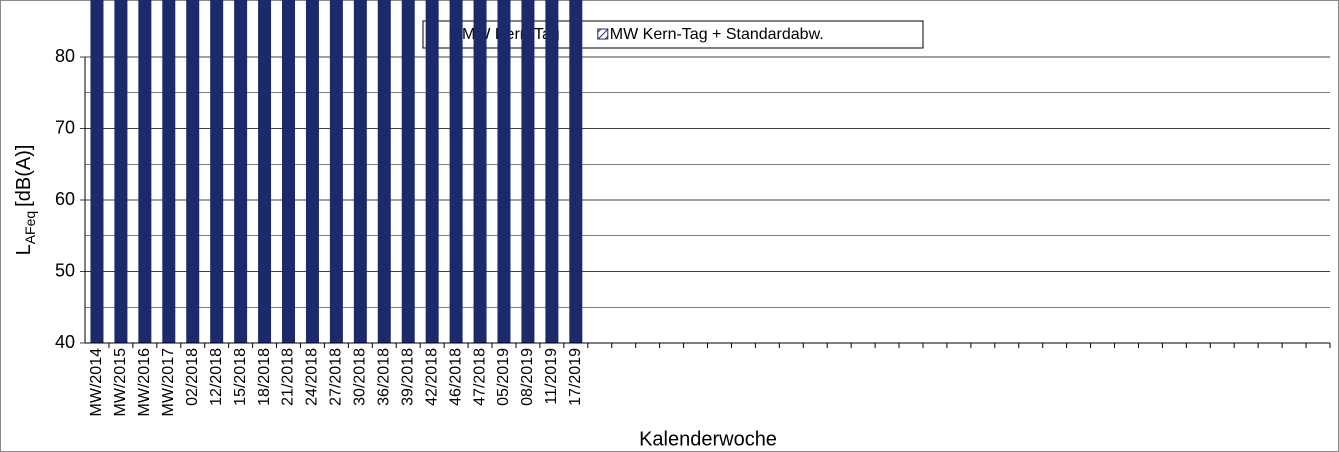  What do you see at coordinates (551, 376) in the screenshot?
I see `x-tick-label: 11/2019` at bounding box center [551, 376].